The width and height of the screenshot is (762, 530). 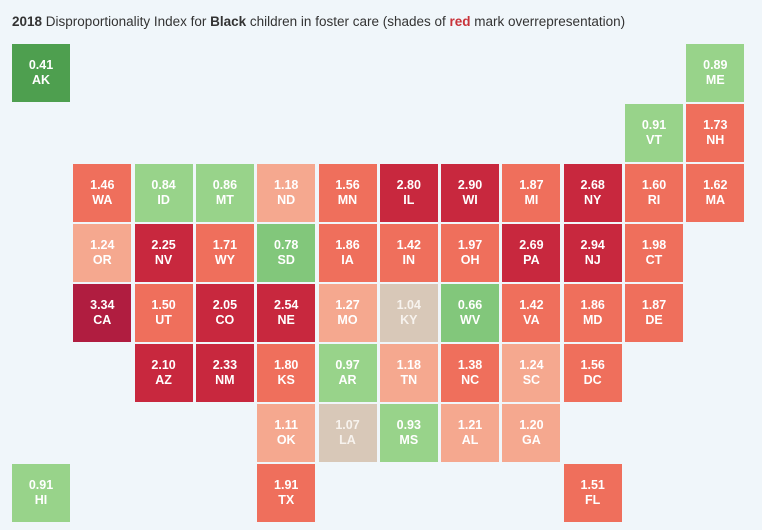 What do you see at coordinates (286, 200) in the screenshot?
I see `state-abbr-label: ND` at bounding box center [286, 200].